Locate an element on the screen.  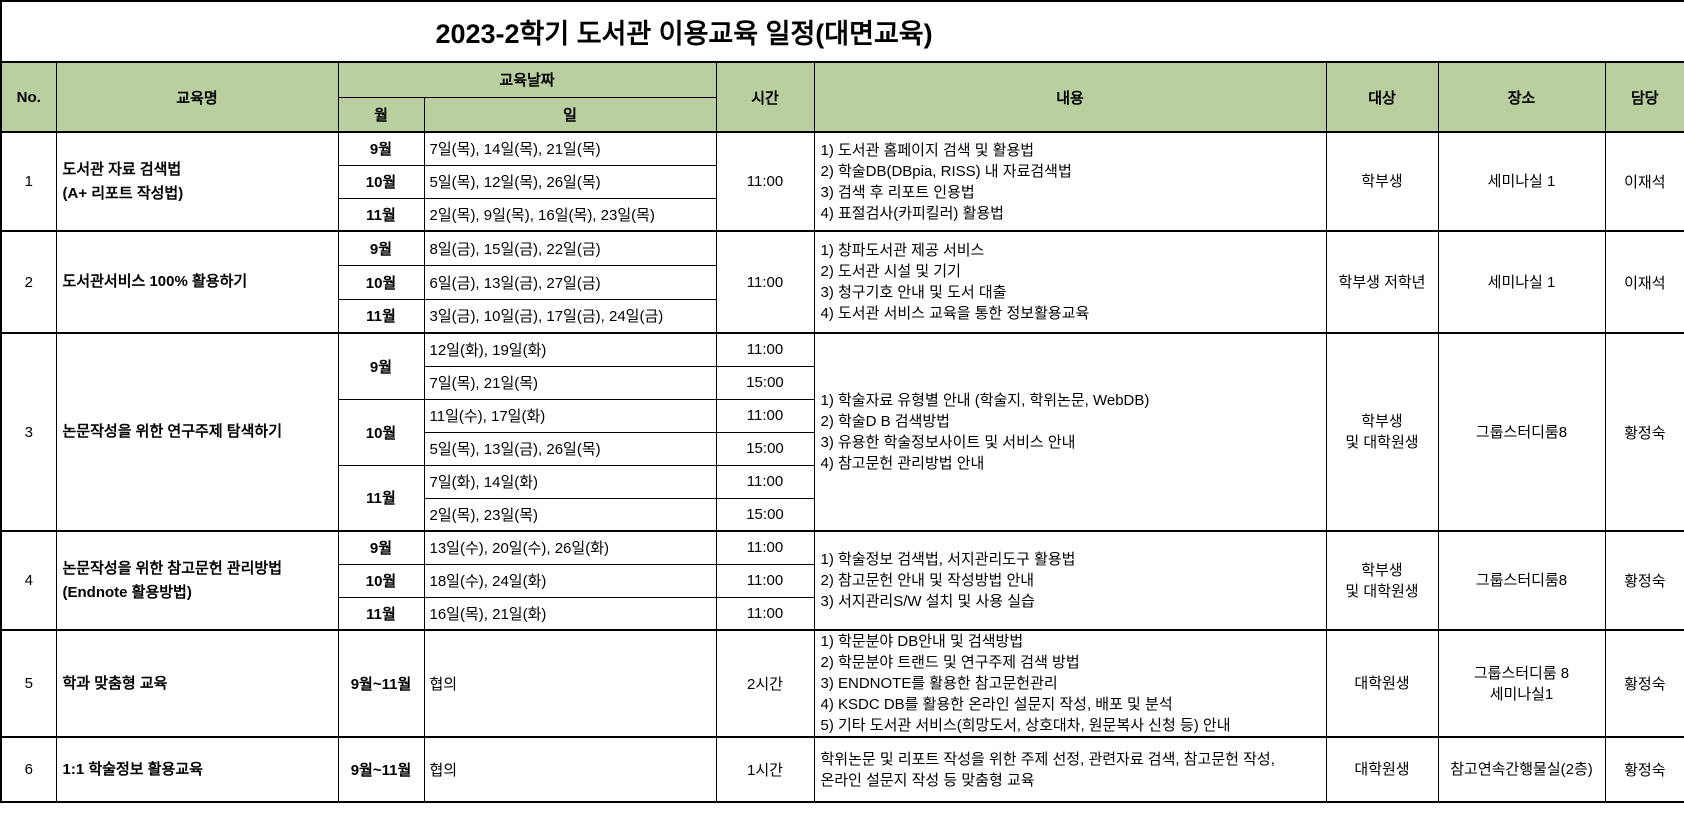
target-cell: 학부생 is located at coordinates (1382, 181).